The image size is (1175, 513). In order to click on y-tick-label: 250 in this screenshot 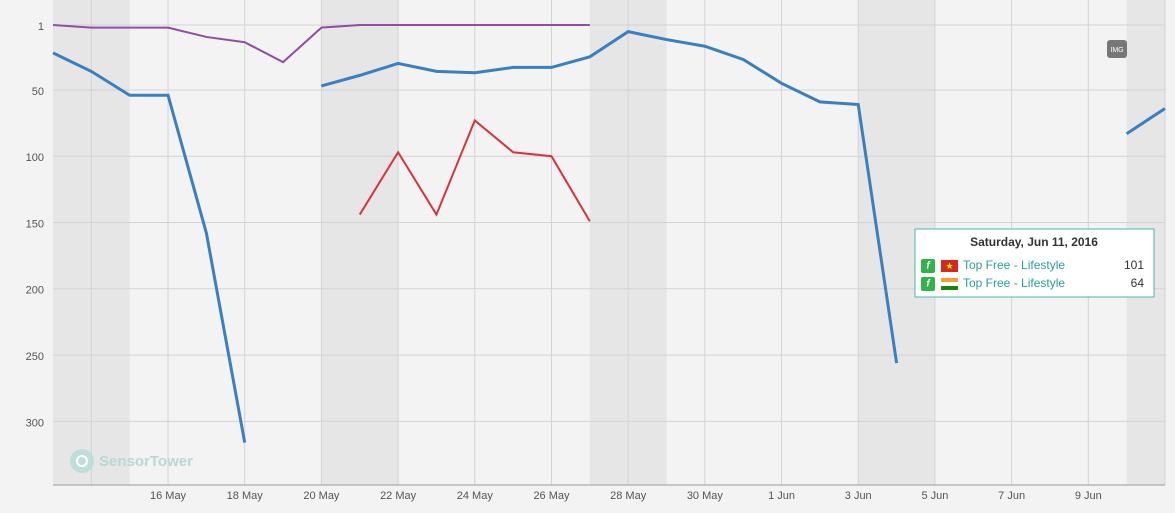, I will do `click(35, 357)`.